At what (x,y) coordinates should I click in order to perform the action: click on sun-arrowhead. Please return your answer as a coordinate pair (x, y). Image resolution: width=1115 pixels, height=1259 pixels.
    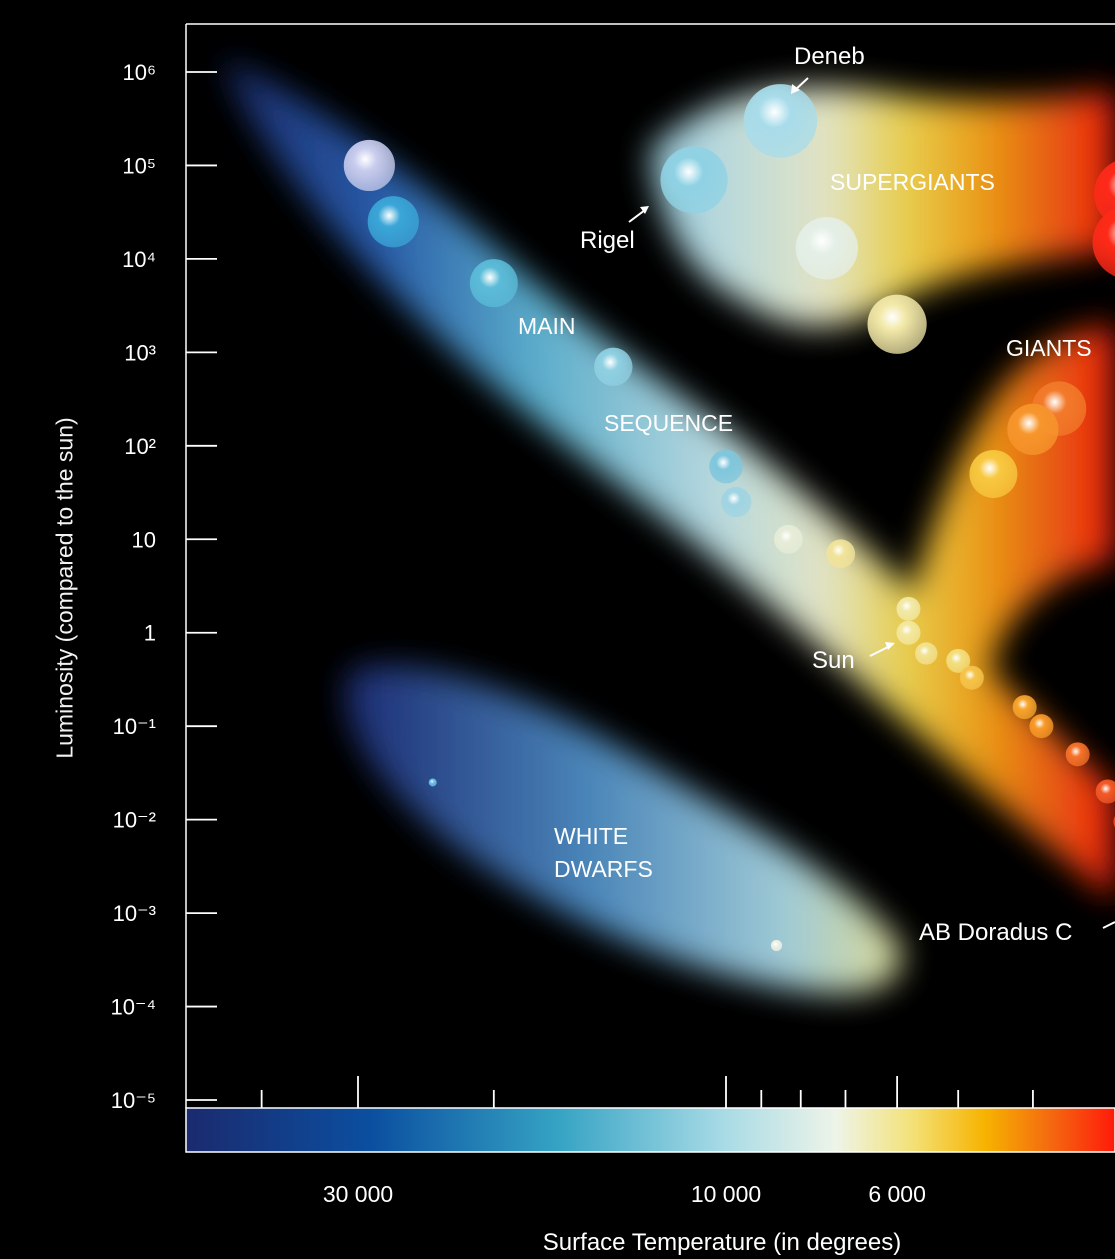
    Looking at the image, I should click on (890, 646).